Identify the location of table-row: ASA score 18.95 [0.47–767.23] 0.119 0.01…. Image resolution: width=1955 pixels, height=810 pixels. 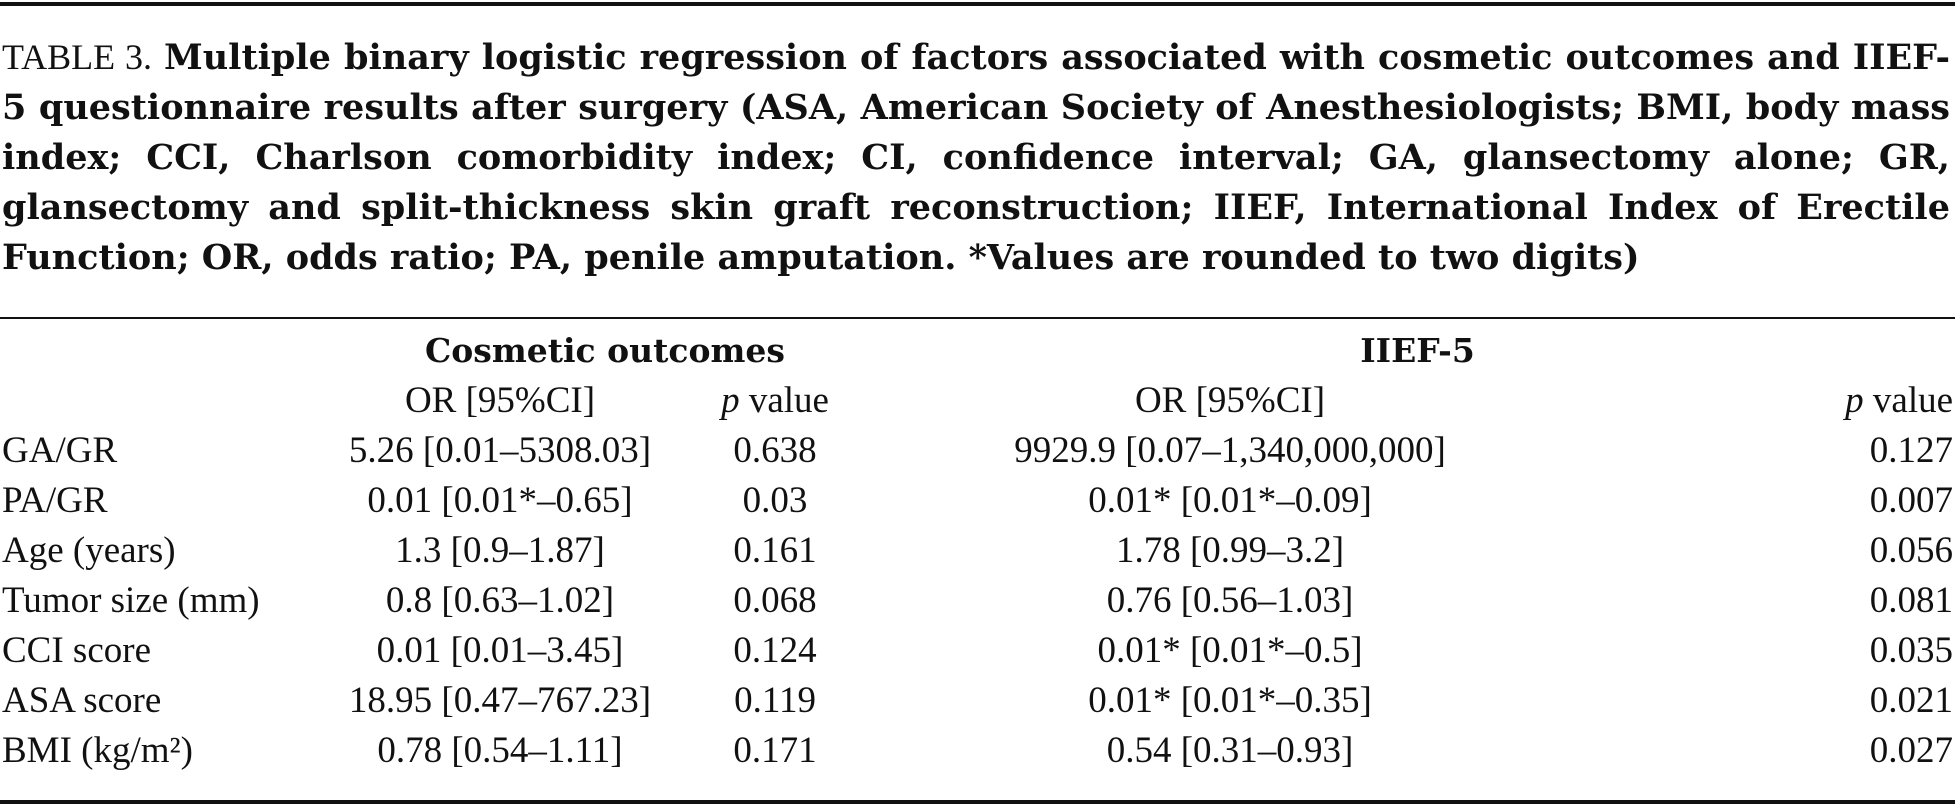
(977, 701).